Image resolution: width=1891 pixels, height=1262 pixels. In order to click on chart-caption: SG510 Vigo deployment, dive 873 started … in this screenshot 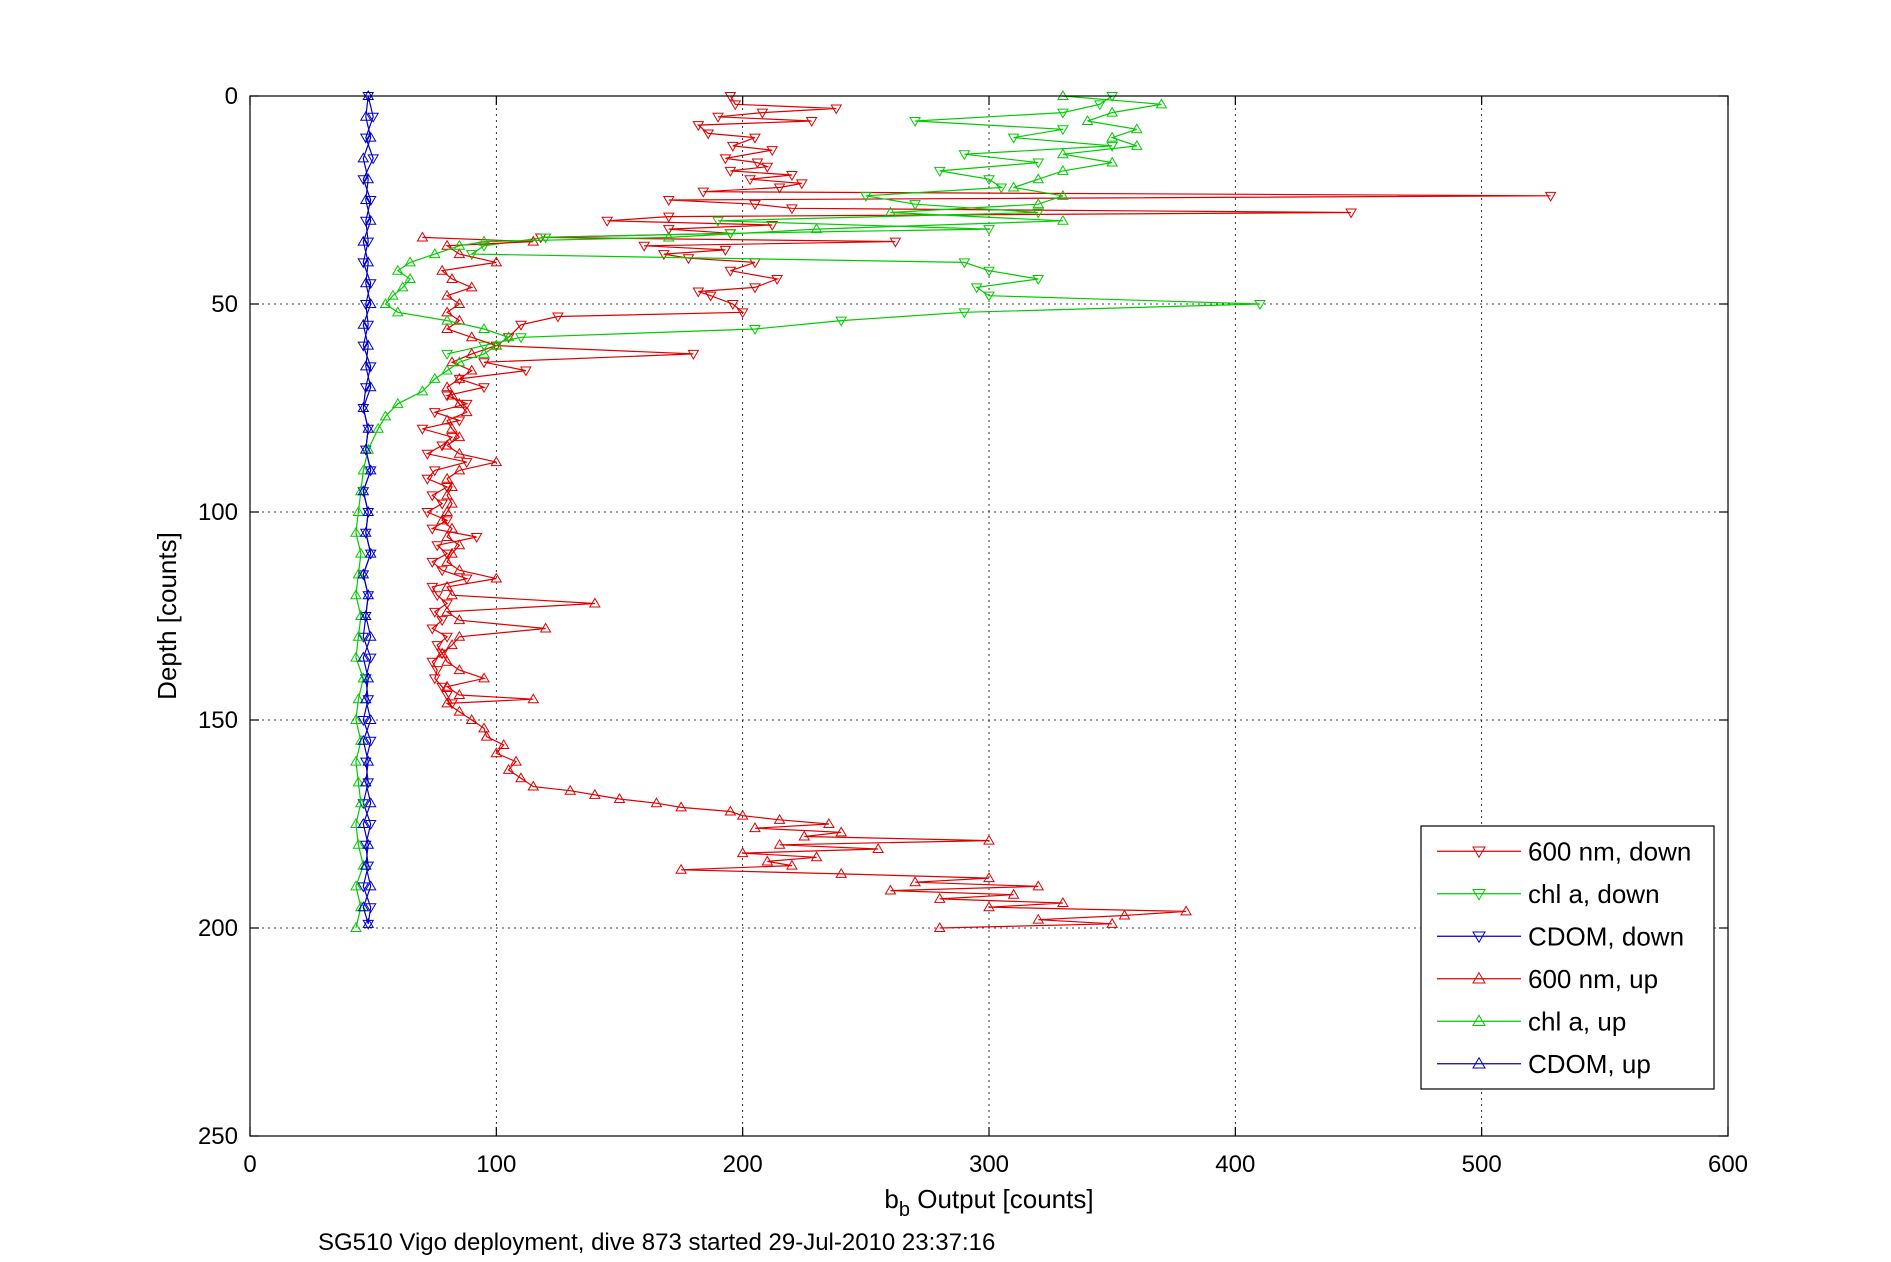, I will do `click(656, 1242)`.